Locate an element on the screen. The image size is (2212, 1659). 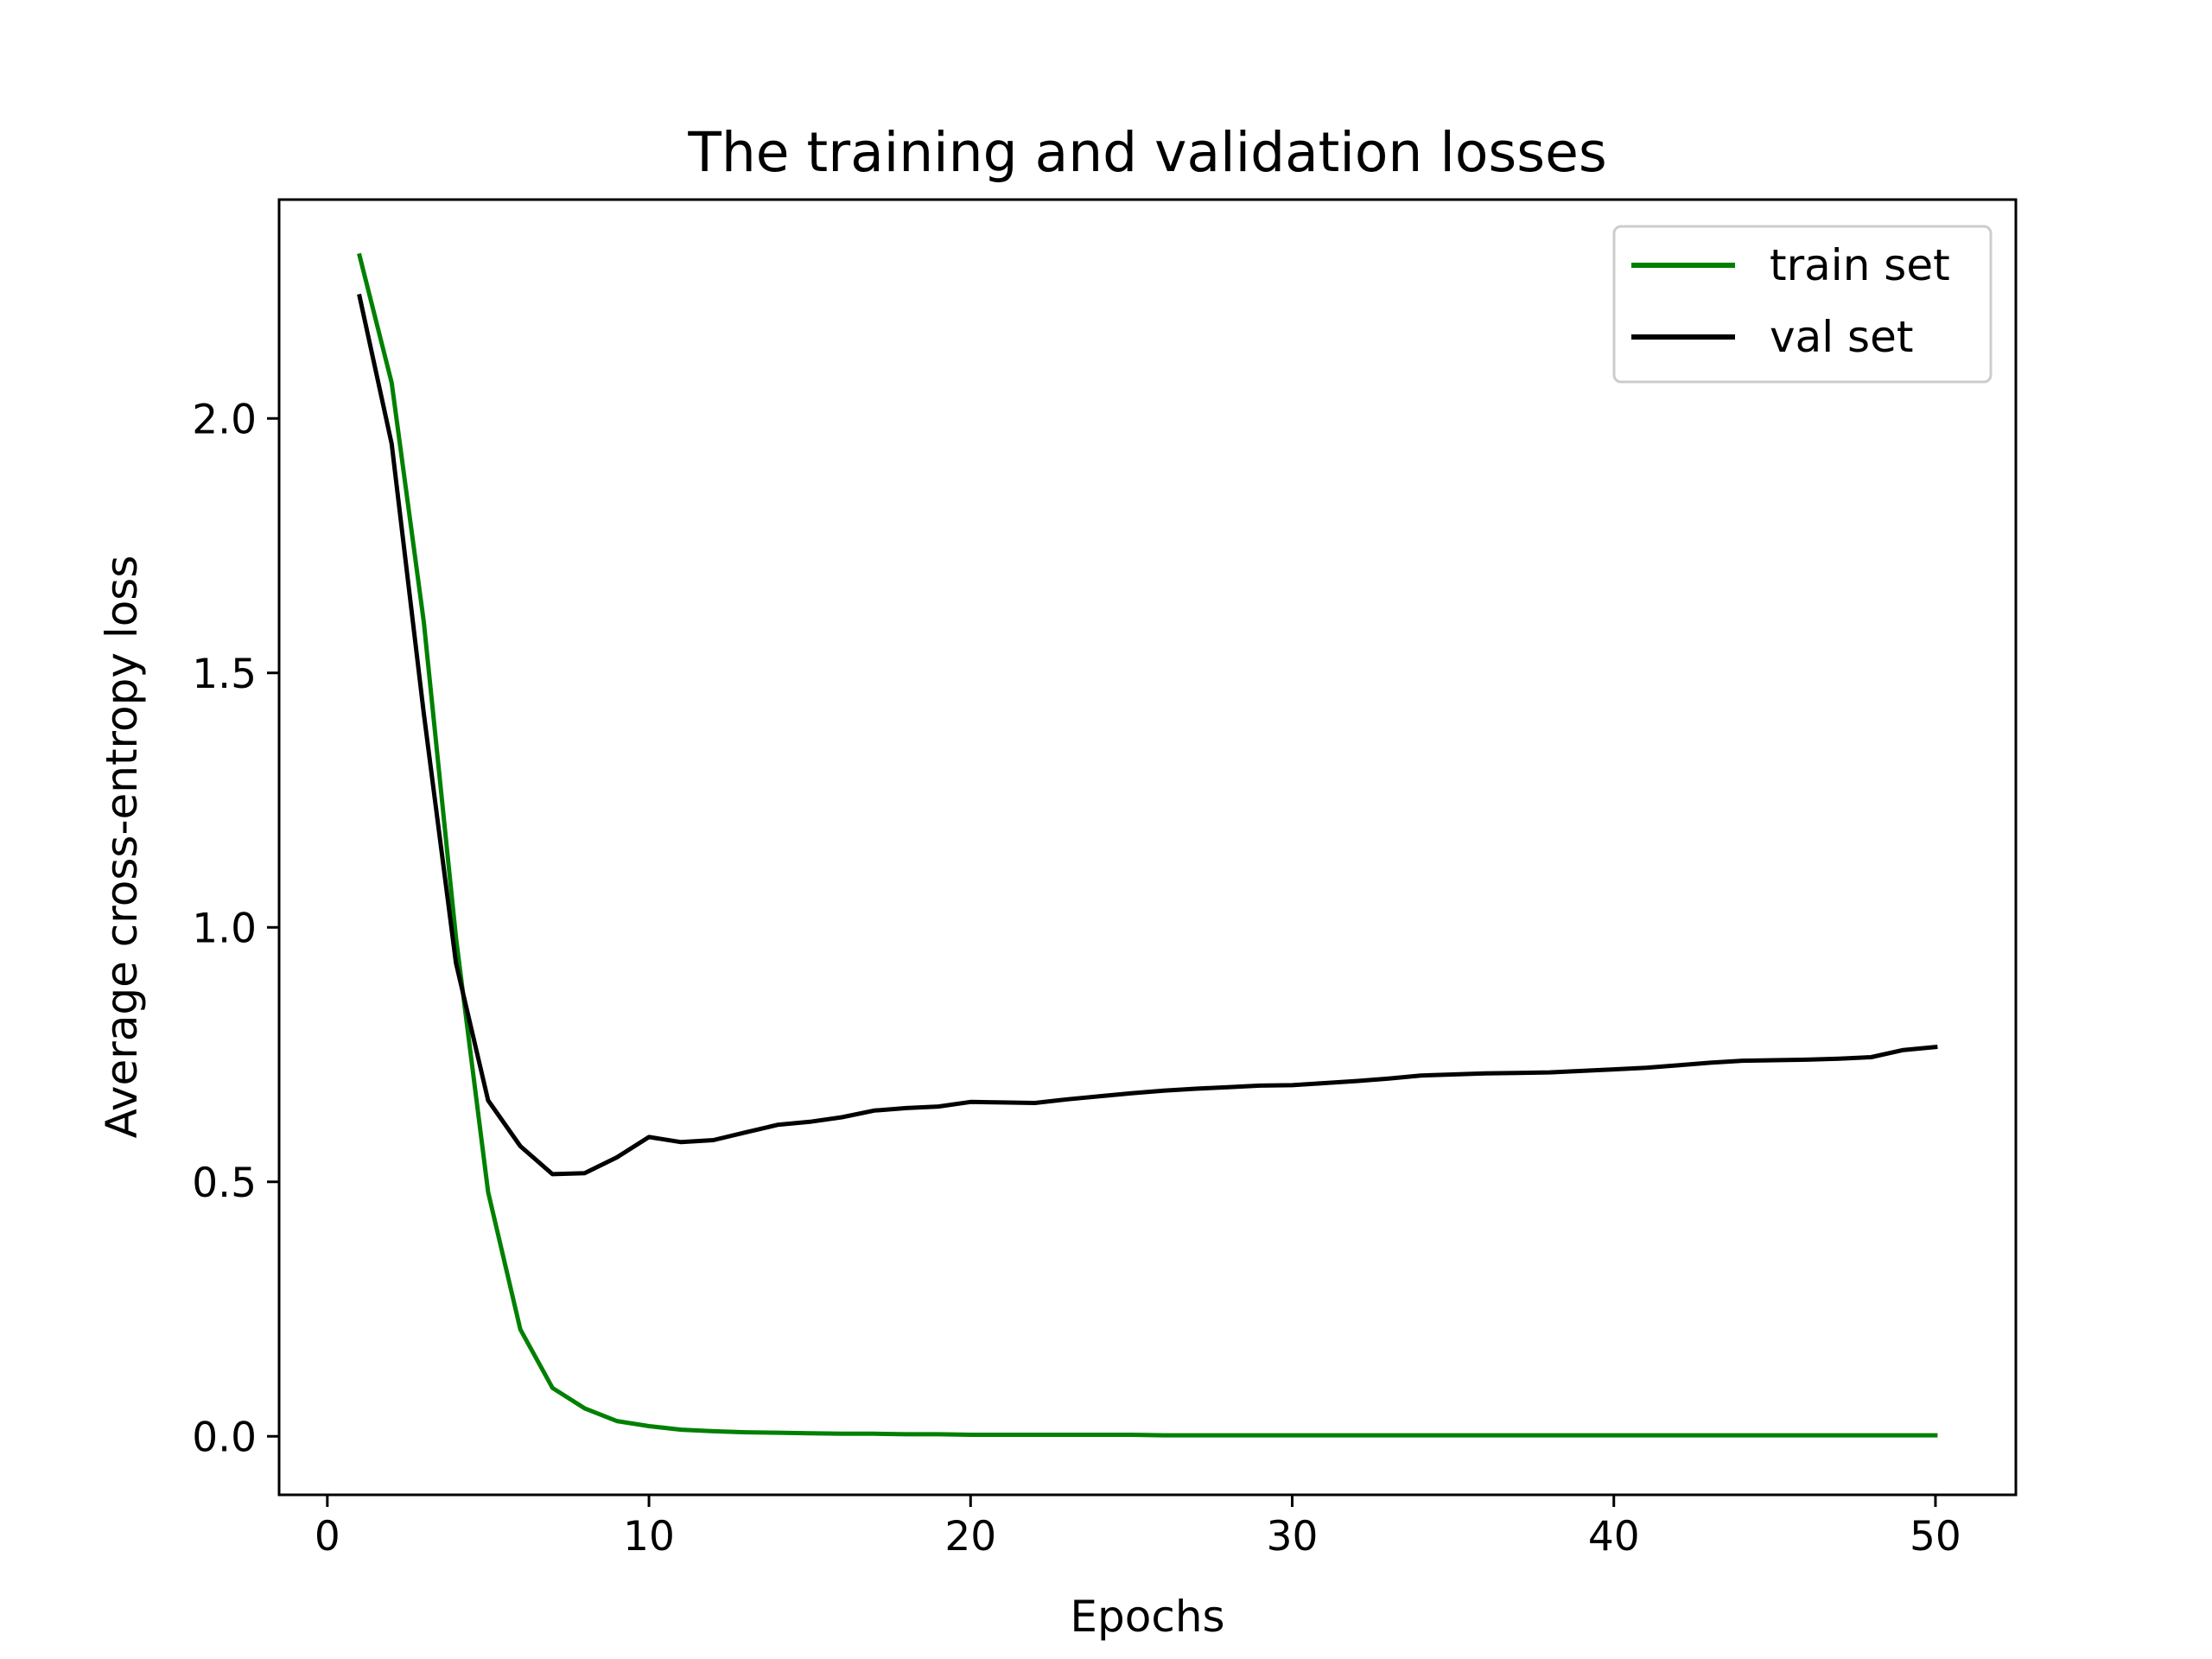
y-tick-label: 0.5 is located at coordinates (224, 1183).